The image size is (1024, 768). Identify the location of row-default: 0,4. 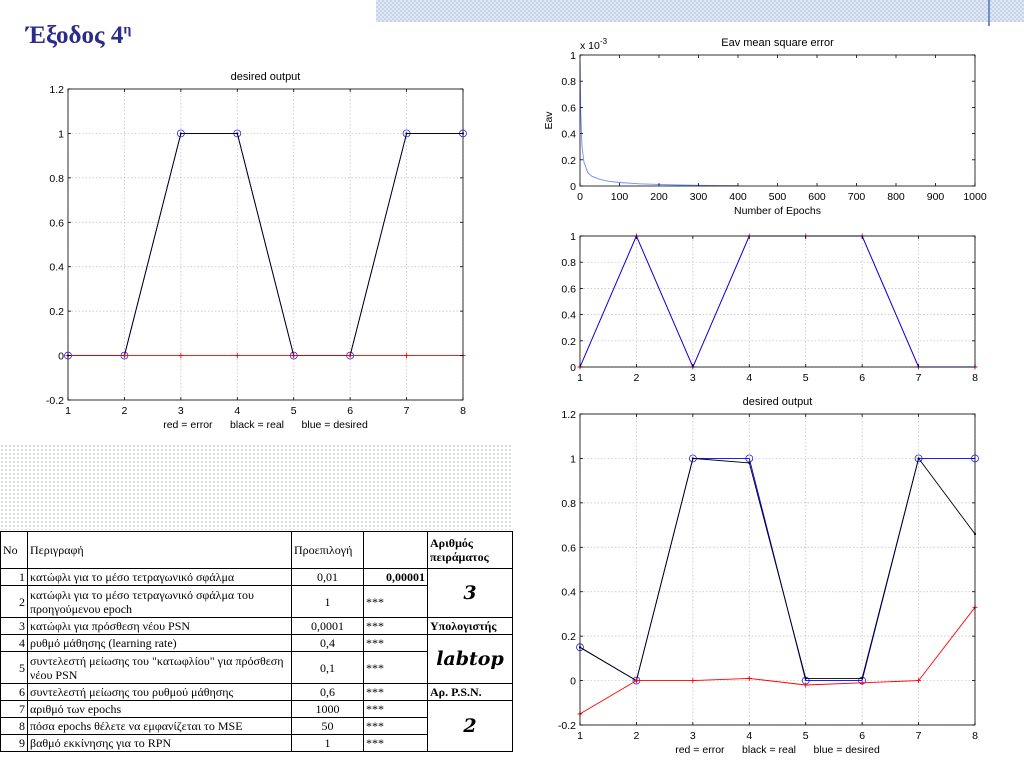
(327, 643).